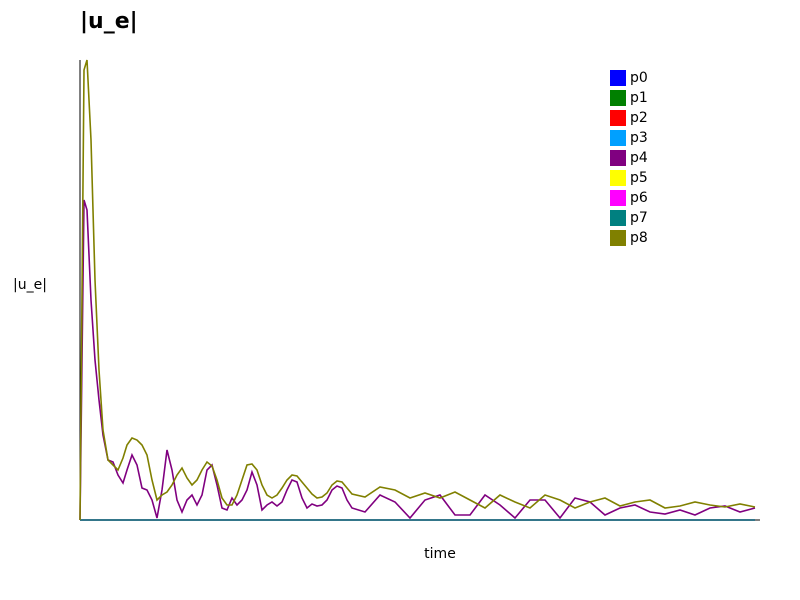 This screenshot has width=800, height=600. Describe the element at coordinates (30, 285) in the screenshot. I see `y-axis-label: |u_e|` at that location.